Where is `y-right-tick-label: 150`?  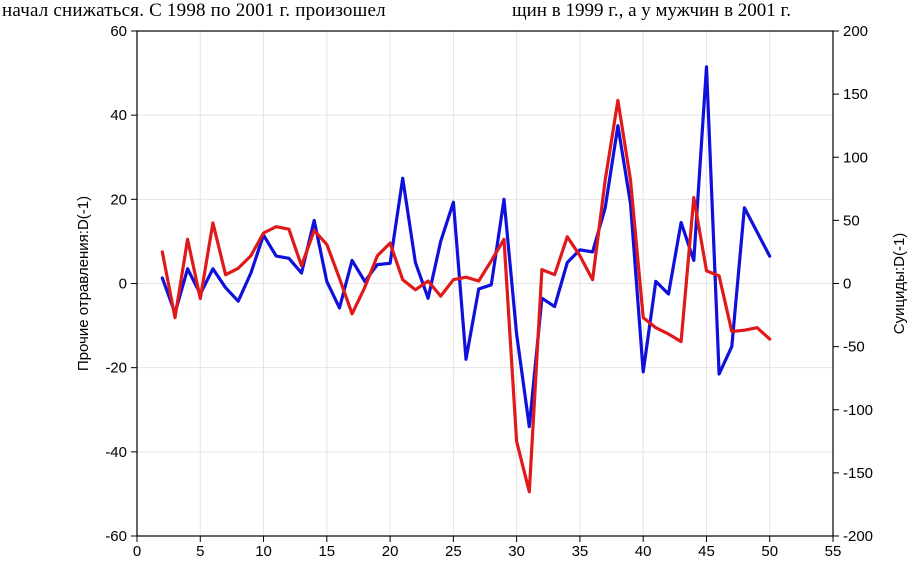
y-right-tick-label: 150 is located at coordinates (855, 94).